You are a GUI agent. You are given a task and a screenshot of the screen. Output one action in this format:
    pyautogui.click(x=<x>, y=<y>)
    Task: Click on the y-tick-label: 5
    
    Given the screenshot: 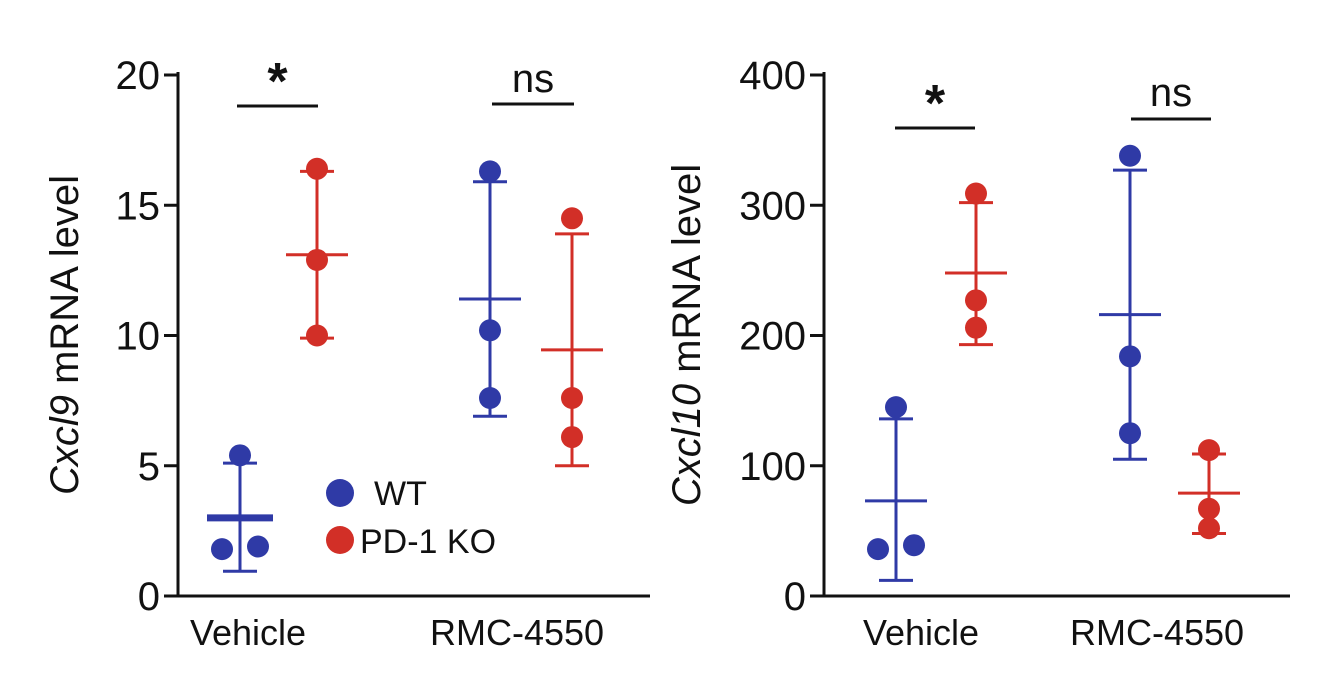 What is the action you would take?
    pyautogui.click(x=149, y=467)
    